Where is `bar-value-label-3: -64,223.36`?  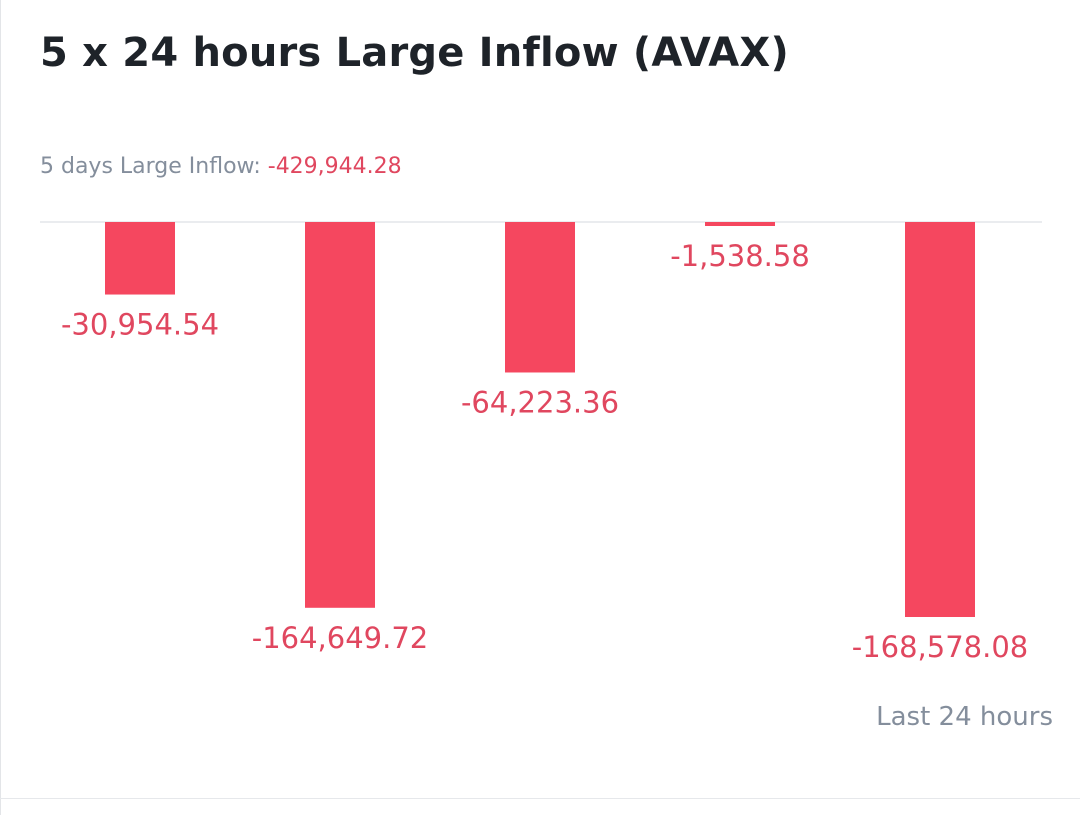
bar-value-label-3: -64,223.36 is located at coordinates (540, 402).